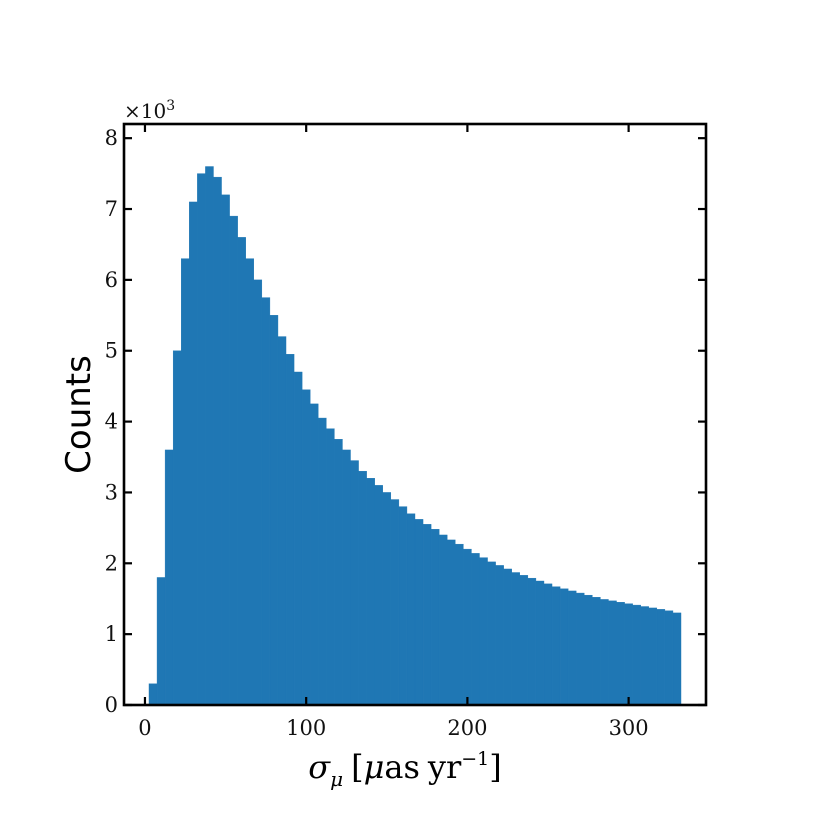  I want to click on y-tick-label: 8, so click(111, 138).